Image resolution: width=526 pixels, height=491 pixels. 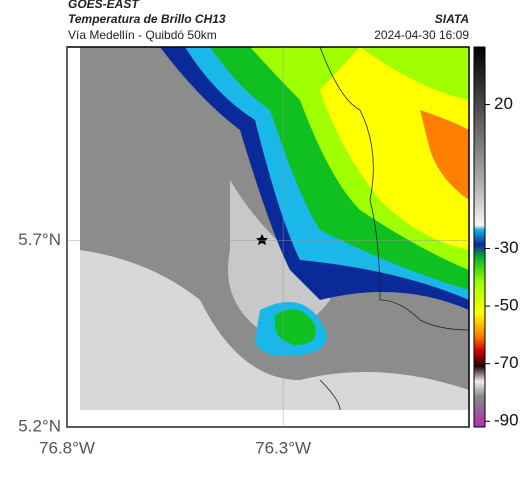 I want to click on title: GOES-EAST, so click(x=104, y=5).